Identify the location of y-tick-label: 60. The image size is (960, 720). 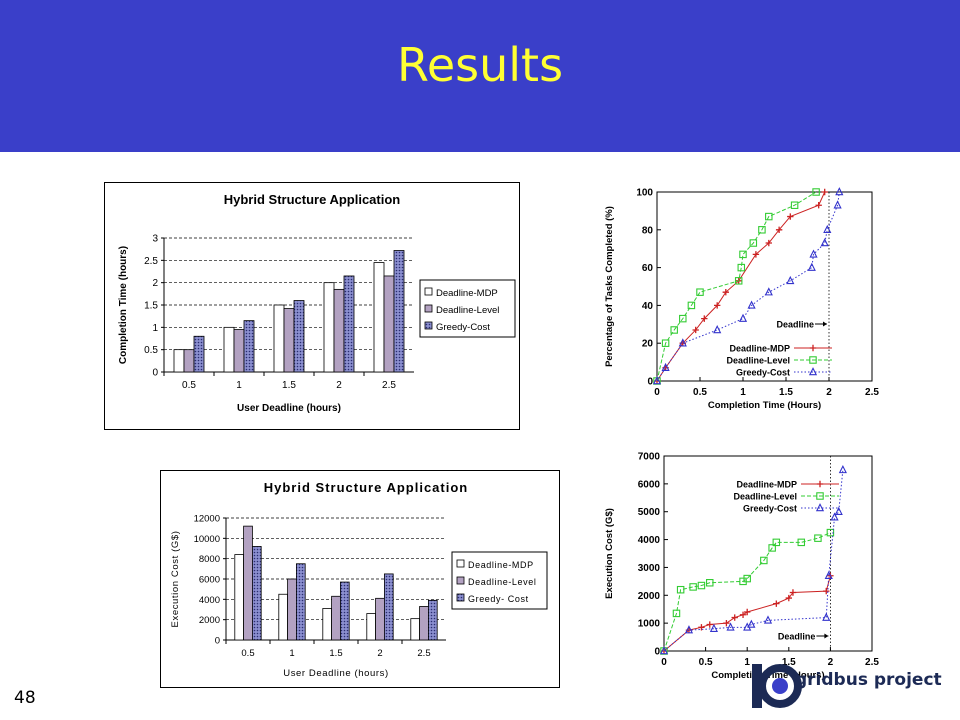
(648, 268).